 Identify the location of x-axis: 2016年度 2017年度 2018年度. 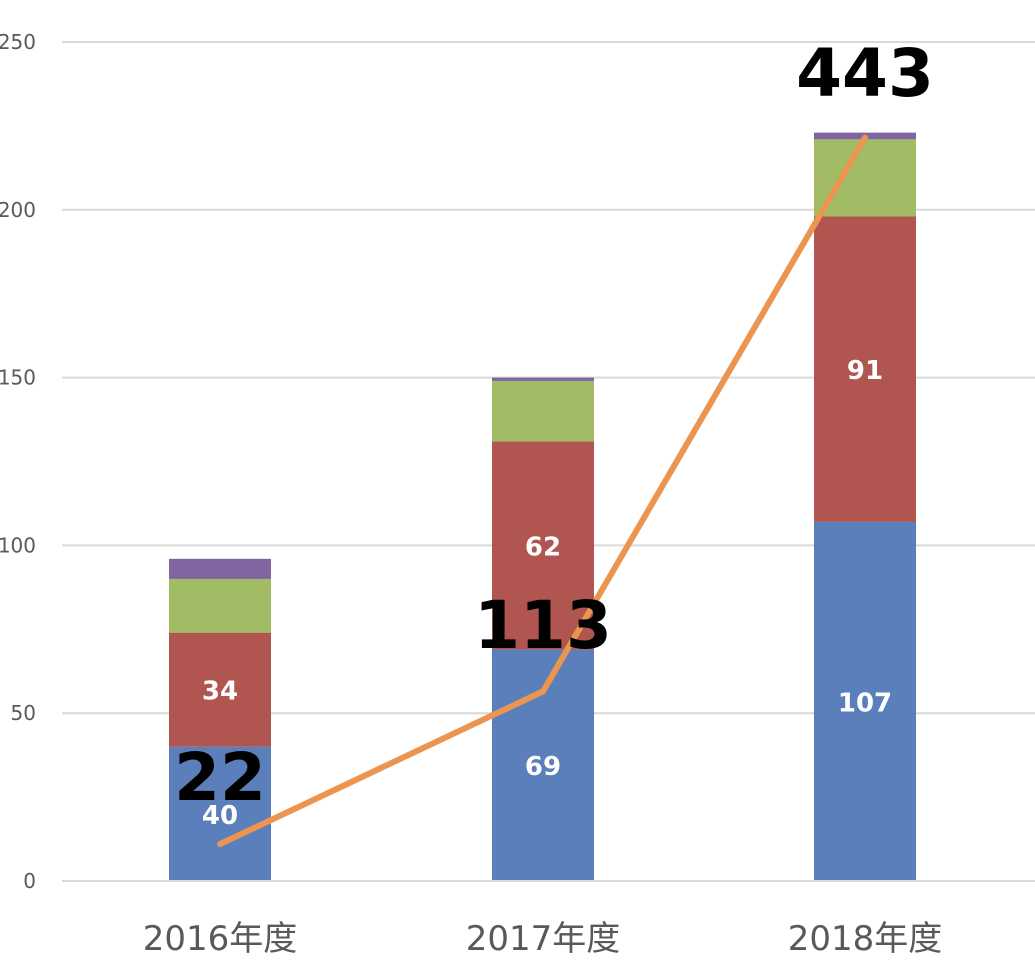
(548, 919).